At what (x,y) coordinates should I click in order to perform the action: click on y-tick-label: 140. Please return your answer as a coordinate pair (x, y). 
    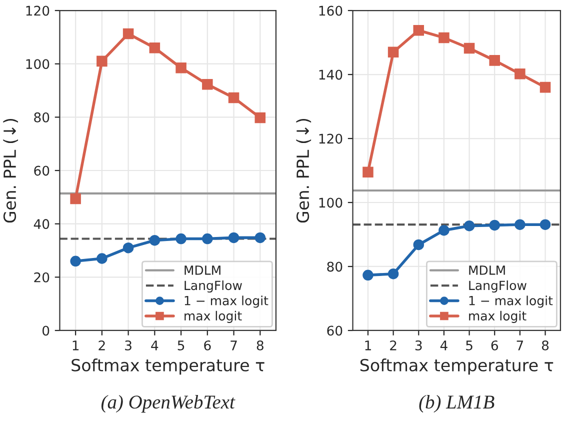
    Looking at the image, I should click on (330, 75).